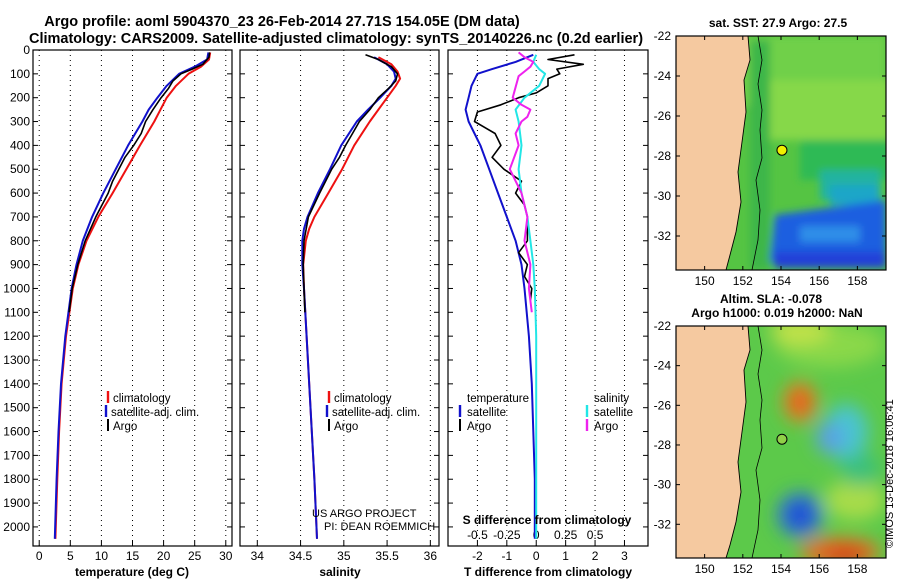  Describe the element at coordinates (595, 556) in the screenshot. I see `x-tick-label: 2` at that location.